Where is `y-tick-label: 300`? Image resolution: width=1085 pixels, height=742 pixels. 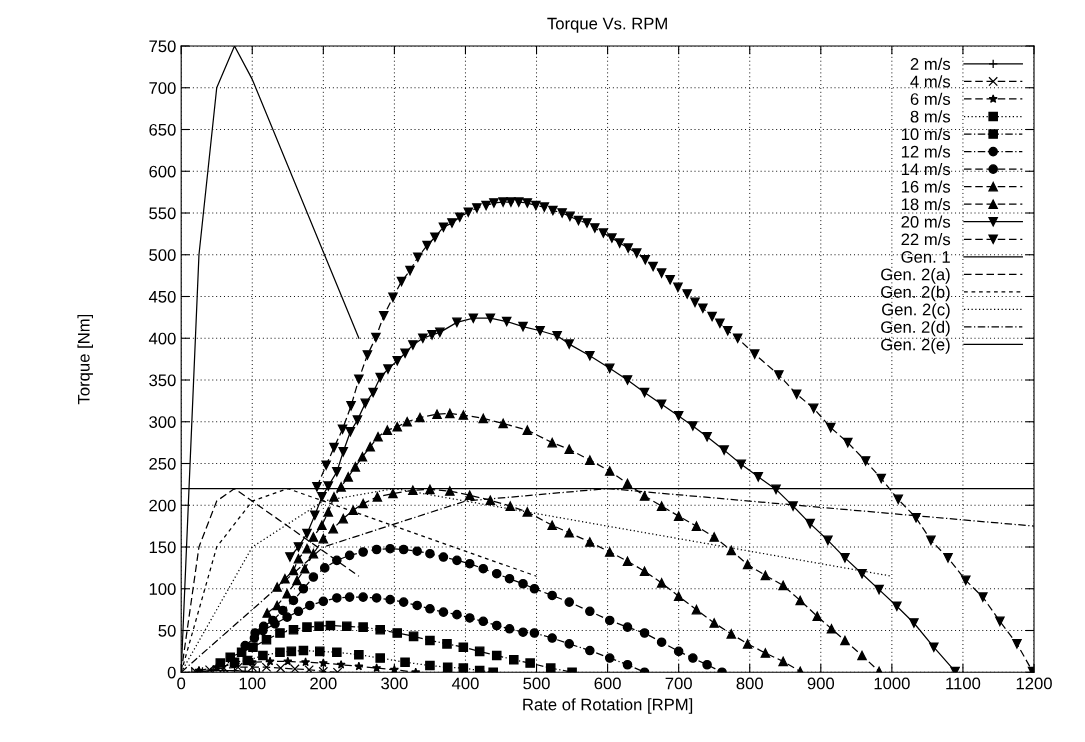 y-tick-label: 300 is located at coordinates (162, 422).